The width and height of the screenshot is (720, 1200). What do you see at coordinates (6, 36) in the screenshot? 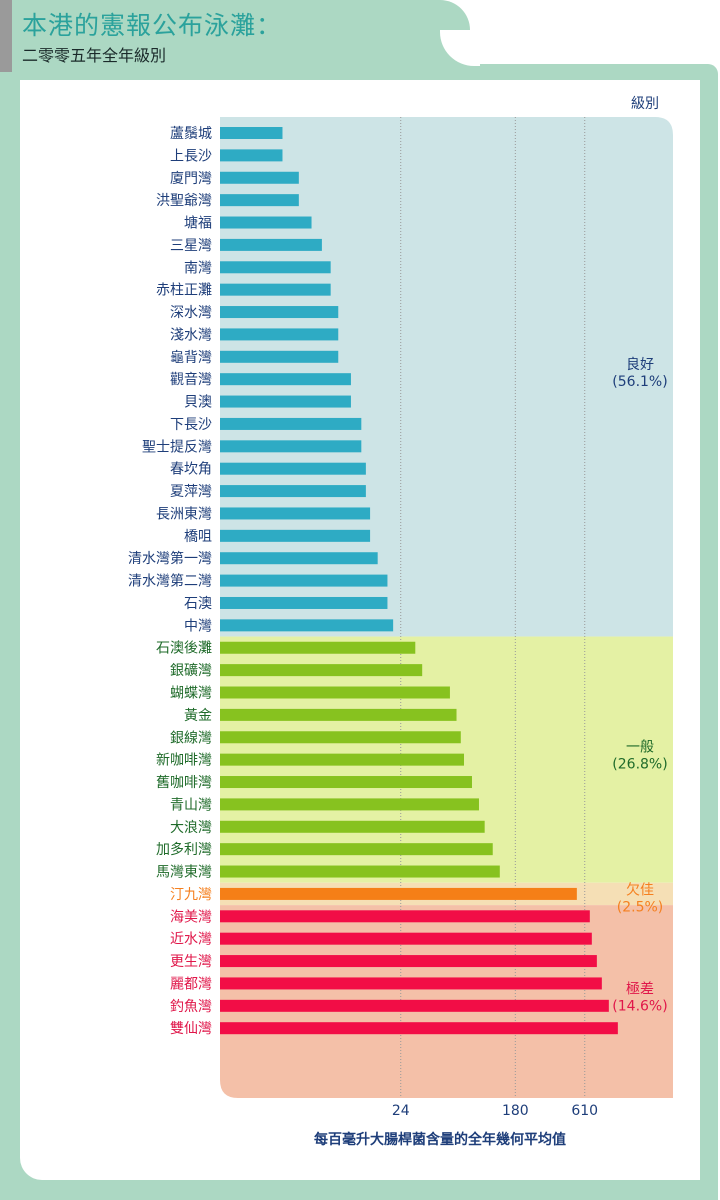
I see `accent-bar` at bounding box center [6, 36].